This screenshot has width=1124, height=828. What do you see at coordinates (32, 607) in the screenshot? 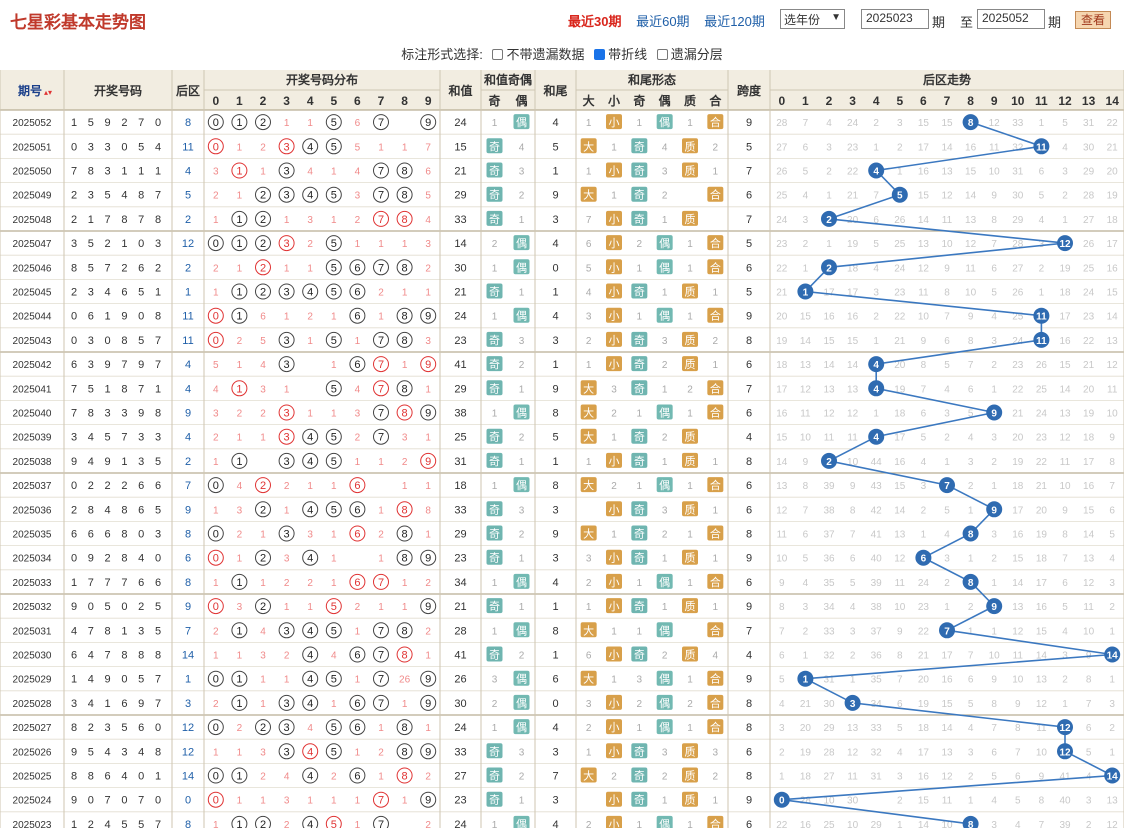
I see `issue-number: 2025032` at bounding box center [32, 607].